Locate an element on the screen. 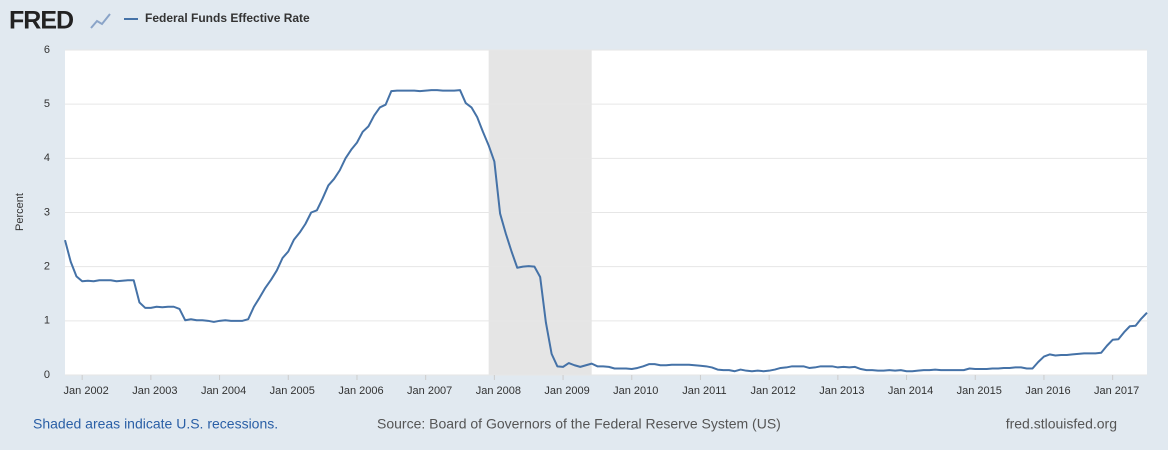  x-tick-label: Jan 2009 is located at coordinates (566, 391).